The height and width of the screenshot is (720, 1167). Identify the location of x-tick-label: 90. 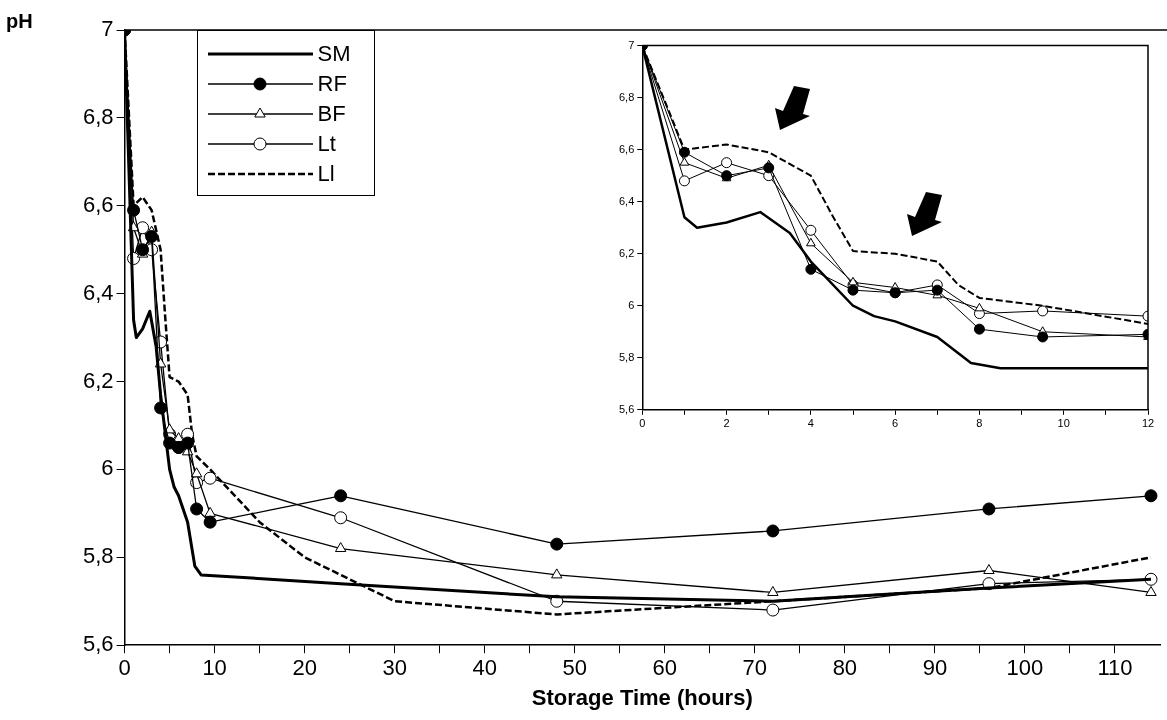
(935, 668).